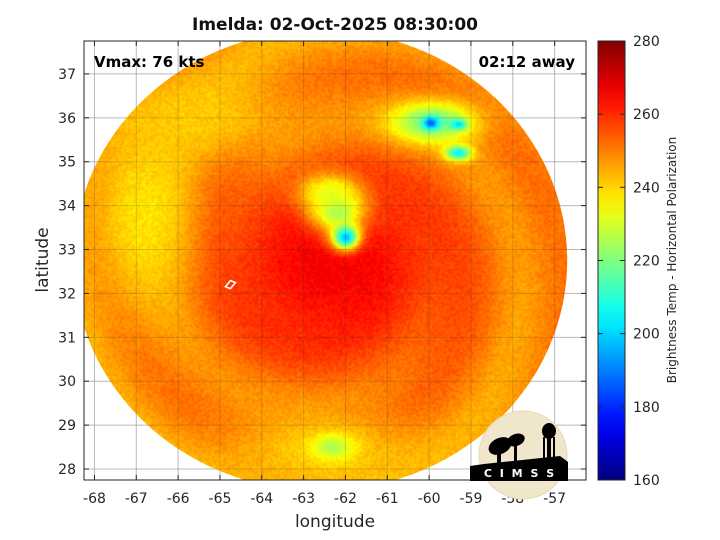  Describe the element at coordinates (67, 426) in the screenshot. I see `y-tick-label-1: 29` at that location.